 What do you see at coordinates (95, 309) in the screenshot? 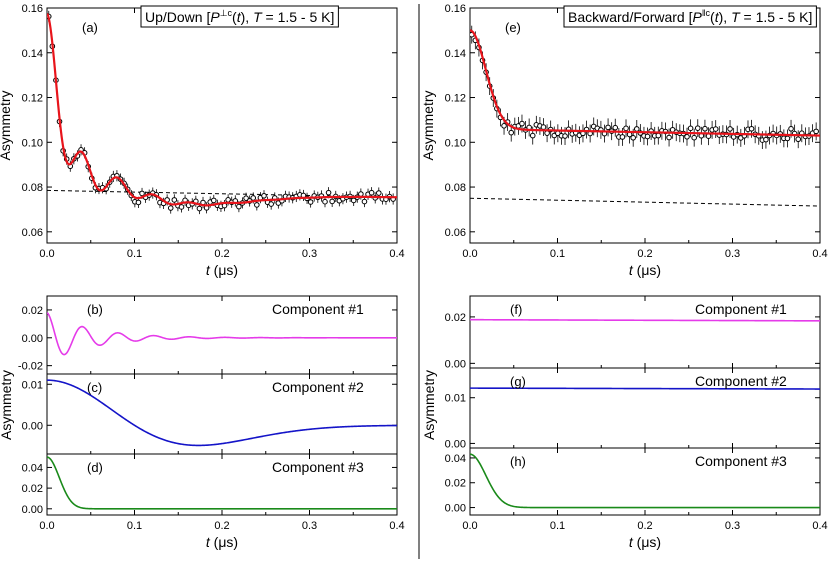
I see `panel-label: (b)` at bounding box center [95, 309].